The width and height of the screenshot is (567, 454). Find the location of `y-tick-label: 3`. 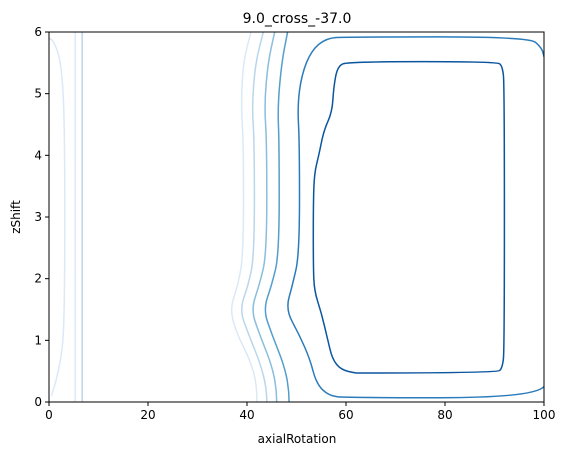

y-tick-label: 3 is located at coordinates (38, 217).